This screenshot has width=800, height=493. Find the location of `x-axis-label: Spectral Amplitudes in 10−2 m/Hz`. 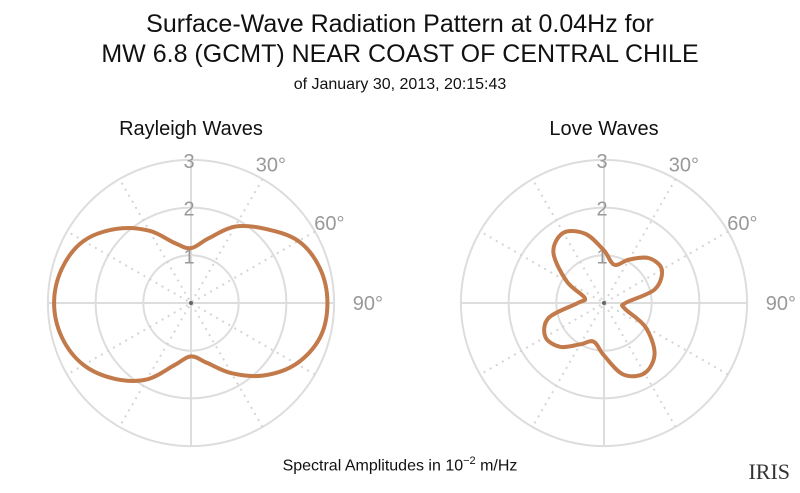

x-axis-label: Spectral Amplitudes in 10−2 m/Hz is located at coordinates (400, 465).